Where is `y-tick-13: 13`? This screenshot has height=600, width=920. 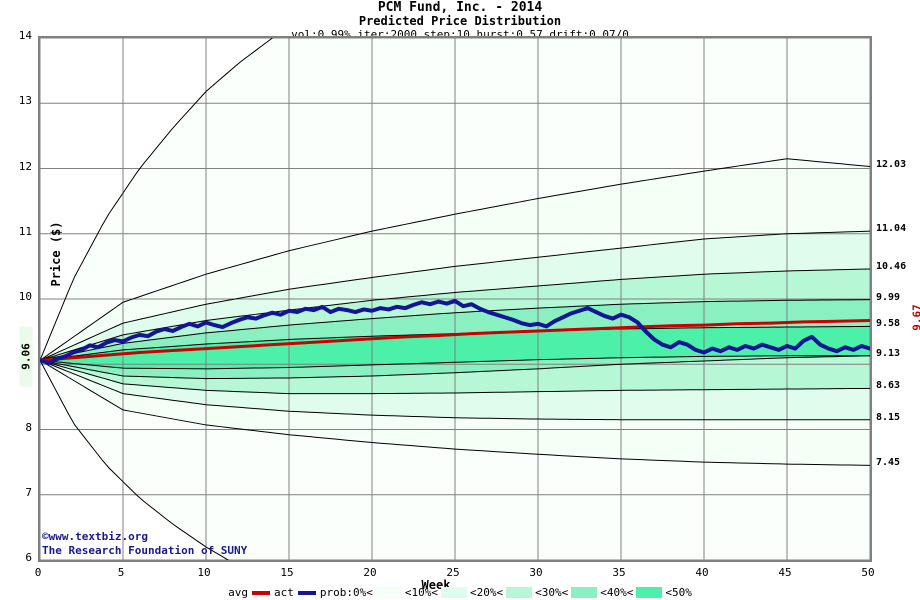
y-tick-13: 13 is located at coordinates (25, 101).